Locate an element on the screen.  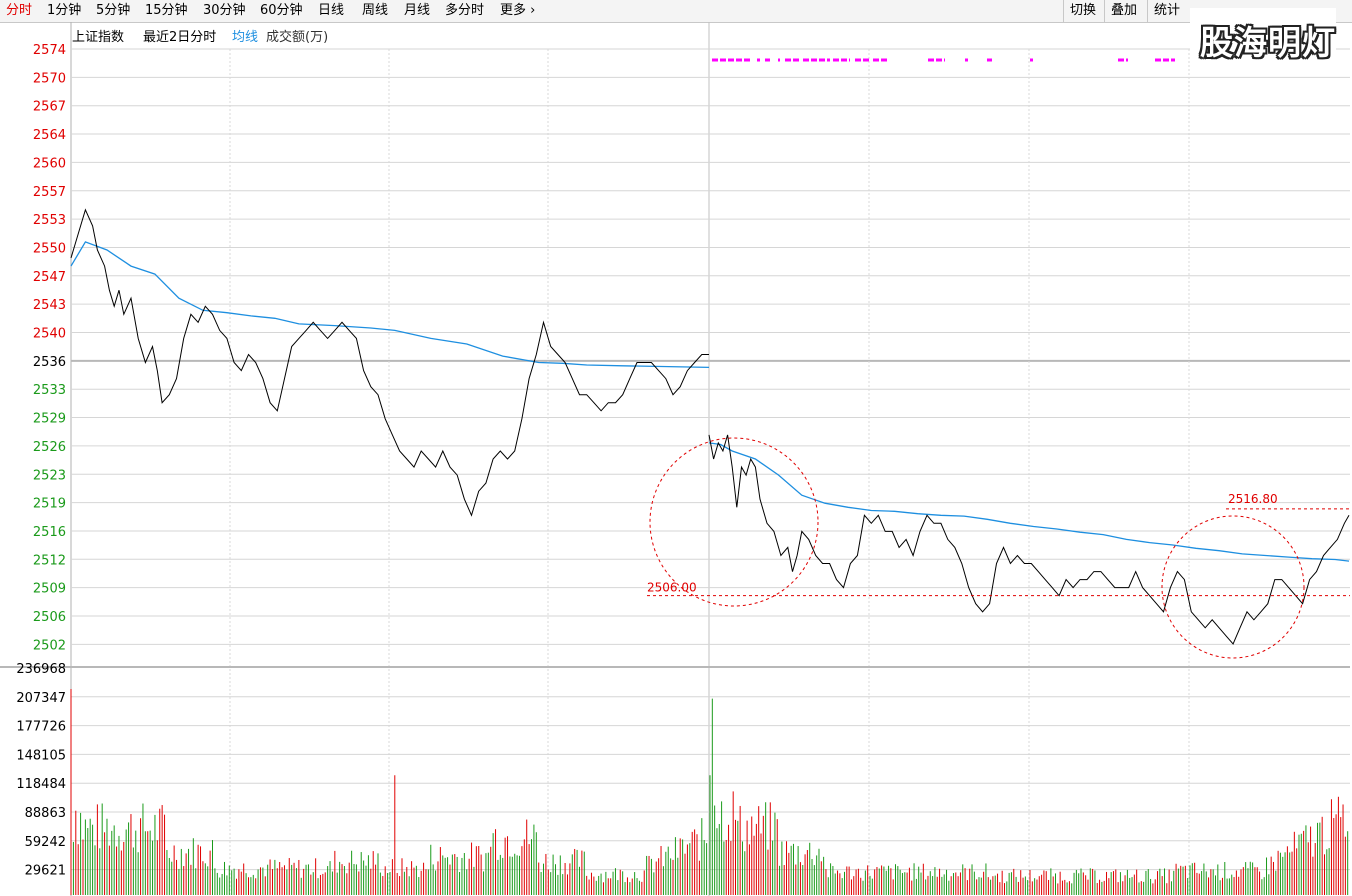
price-tick-label: 2512 is located at coordinates (49, 560).